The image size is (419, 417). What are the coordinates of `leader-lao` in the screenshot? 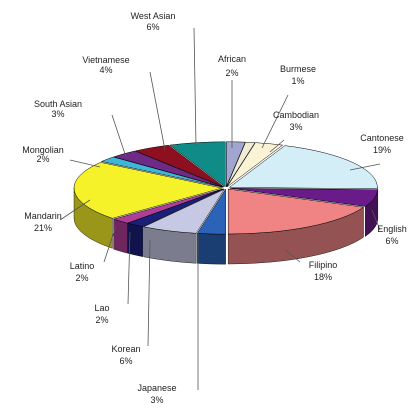 It's located at (129, 268).